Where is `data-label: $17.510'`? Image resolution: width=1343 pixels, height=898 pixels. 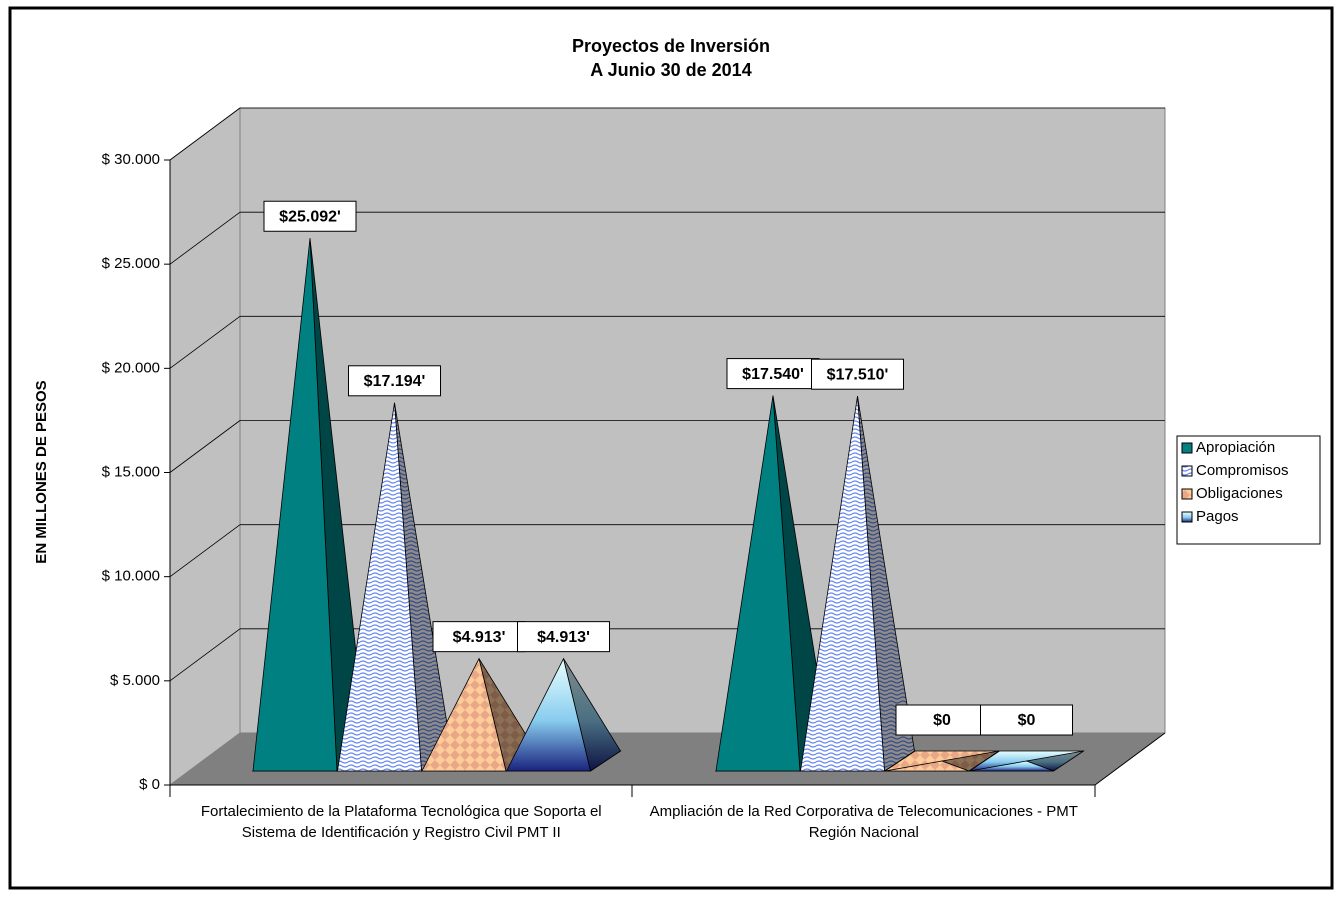 data-label: $17.510' is located at coordinates (858, 374).